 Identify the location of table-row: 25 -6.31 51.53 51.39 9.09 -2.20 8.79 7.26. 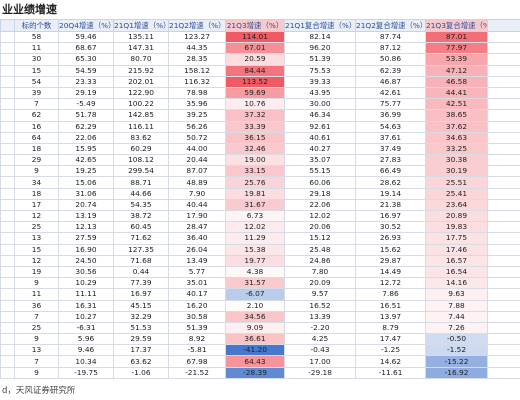
(260, 328).